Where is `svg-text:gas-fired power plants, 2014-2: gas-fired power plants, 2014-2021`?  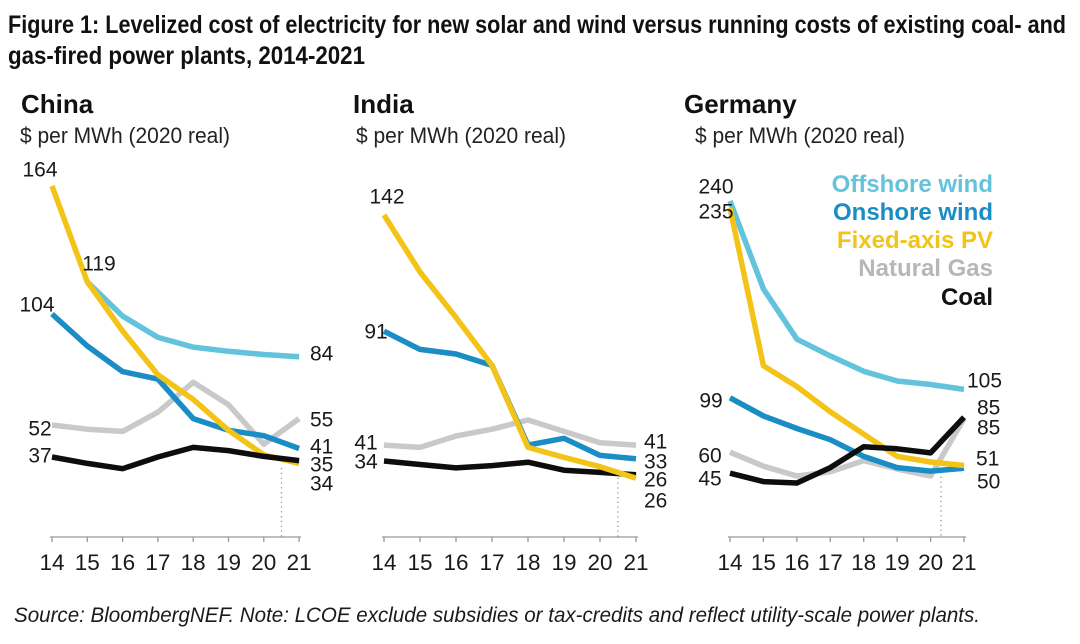 svg-text:gas-fired power plants, 2014-2: gas-fired power plants, 2014-2021 is located at coordinates (186, 56).